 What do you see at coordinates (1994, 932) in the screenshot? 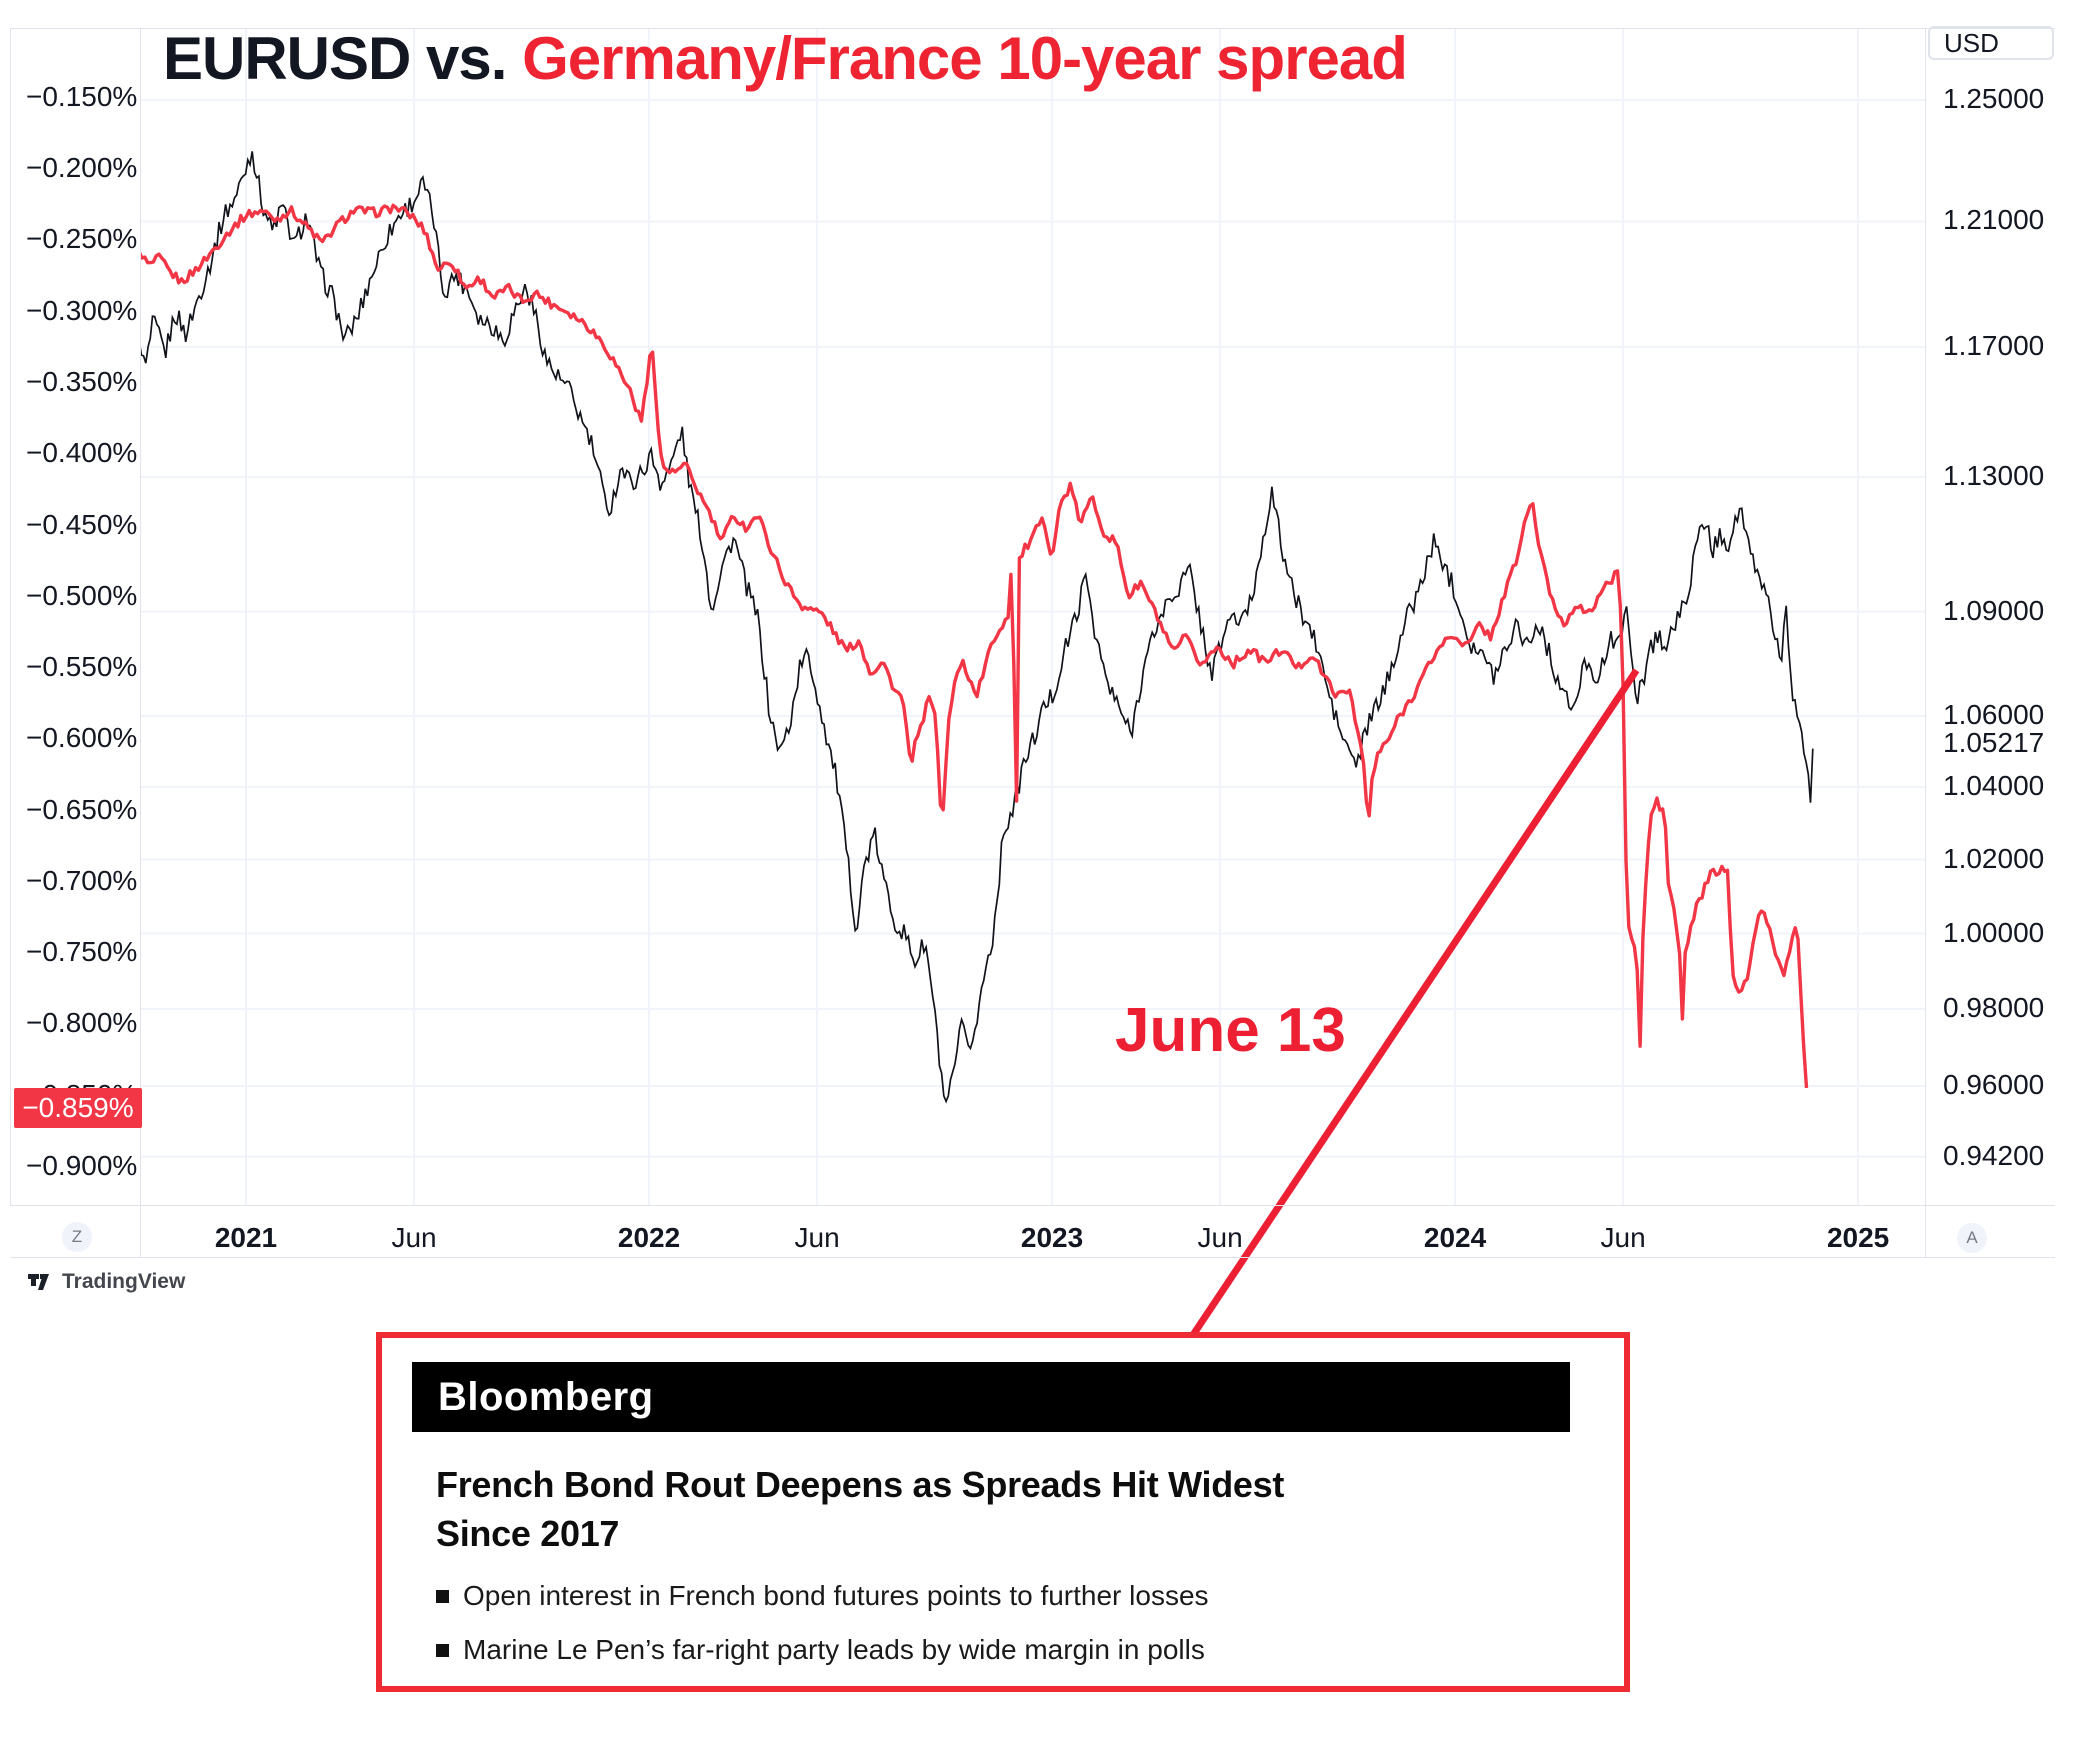
I see `right-axis-tick: 1.00000` at bounding box center [1994, 932].